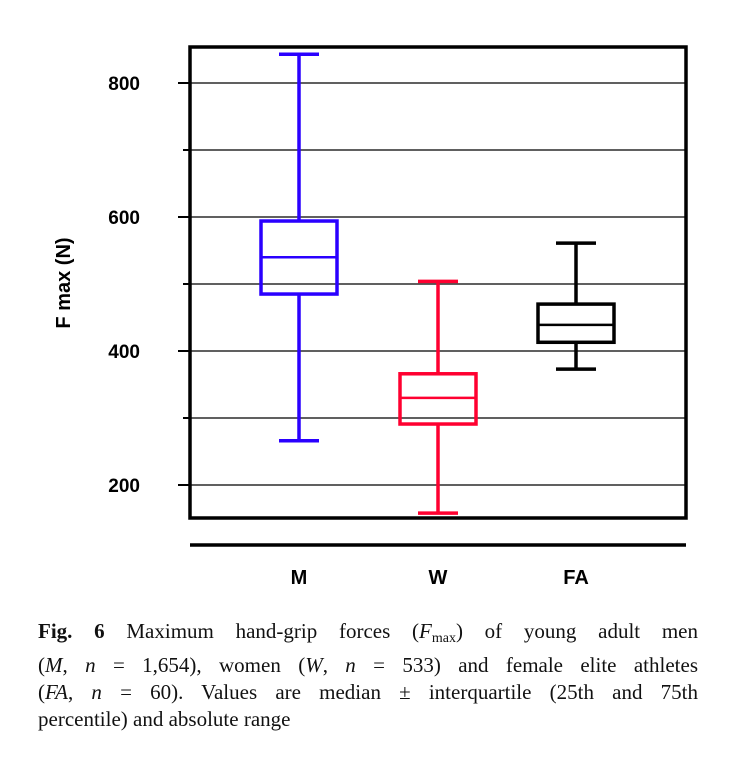 This screenshot has width=733, height=766. Describe the element at coordinates (438, 578) in the screenshot. I see `x-tick-label: W` at that location.